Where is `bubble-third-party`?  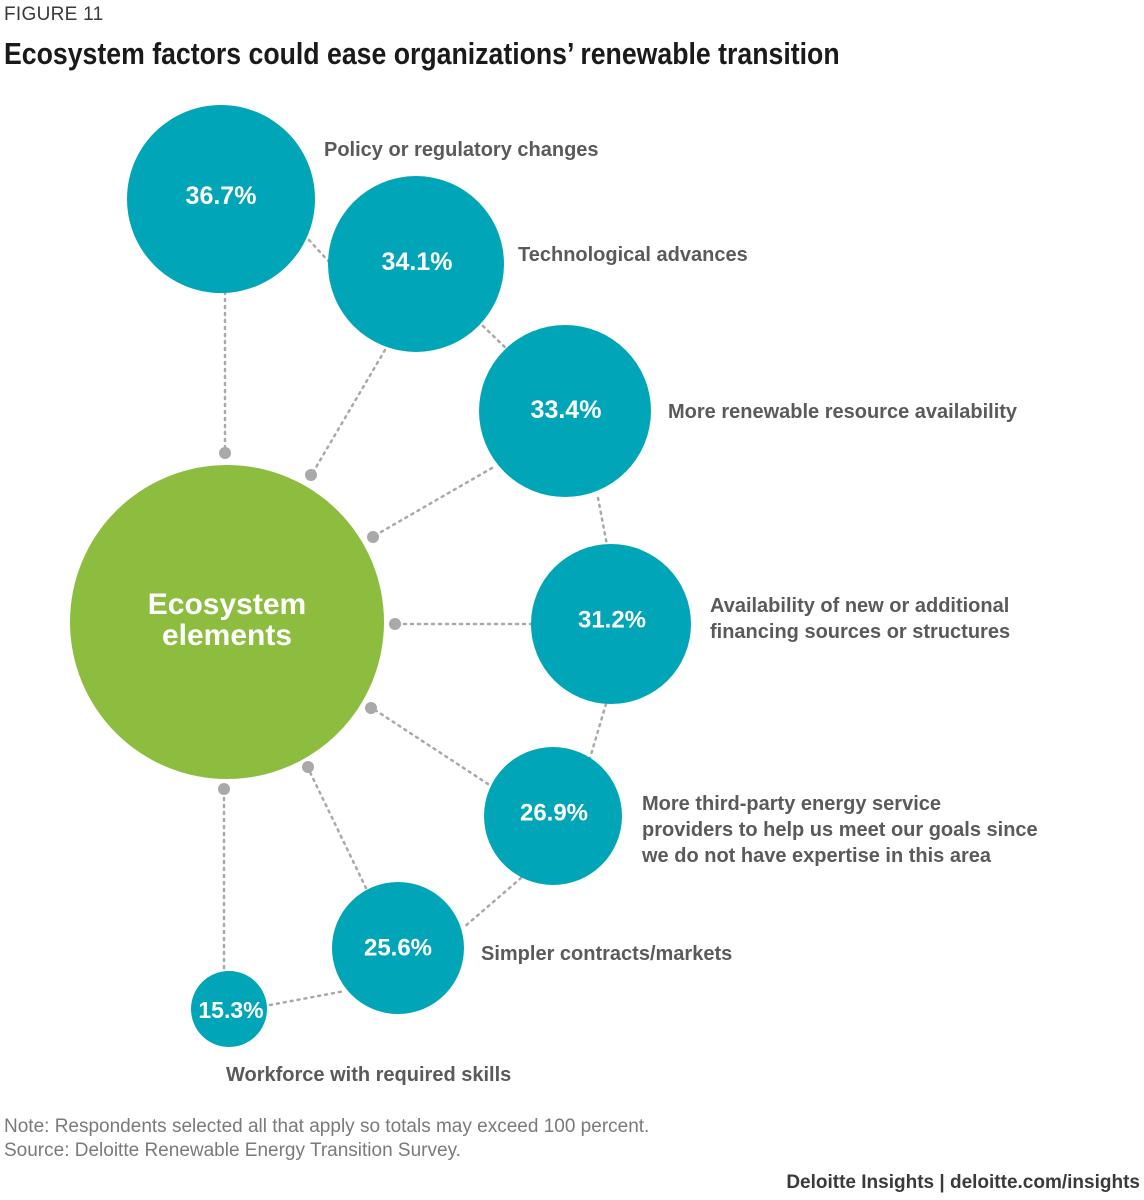 bubble-third-party is located at coordinates (553, 816).